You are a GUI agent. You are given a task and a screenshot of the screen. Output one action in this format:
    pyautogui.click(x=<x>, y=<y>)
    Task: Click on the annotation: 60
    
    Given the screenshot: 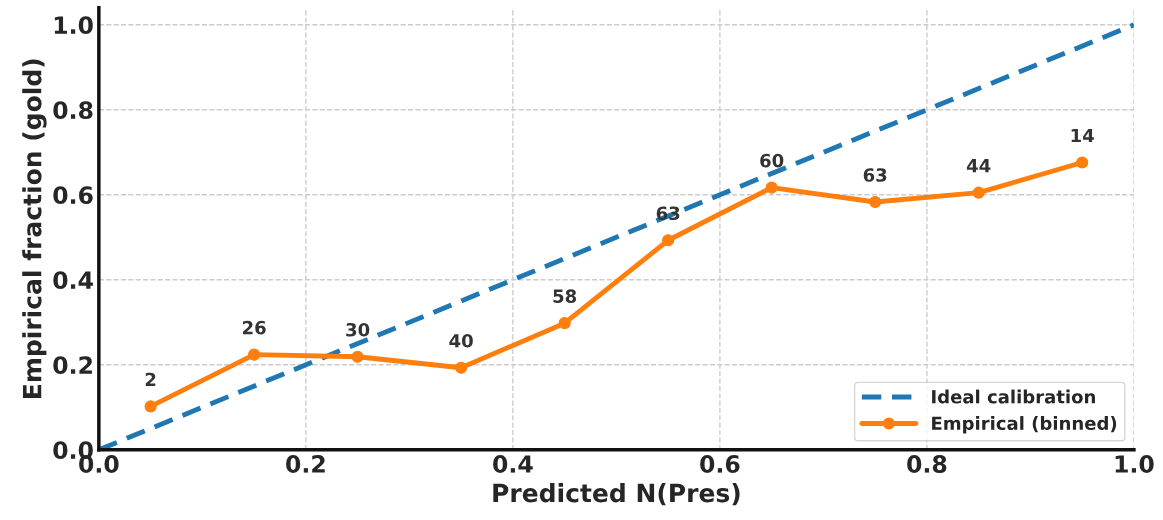 What is the action you would take?
    pyautogui.click(x=772, y=160)
    